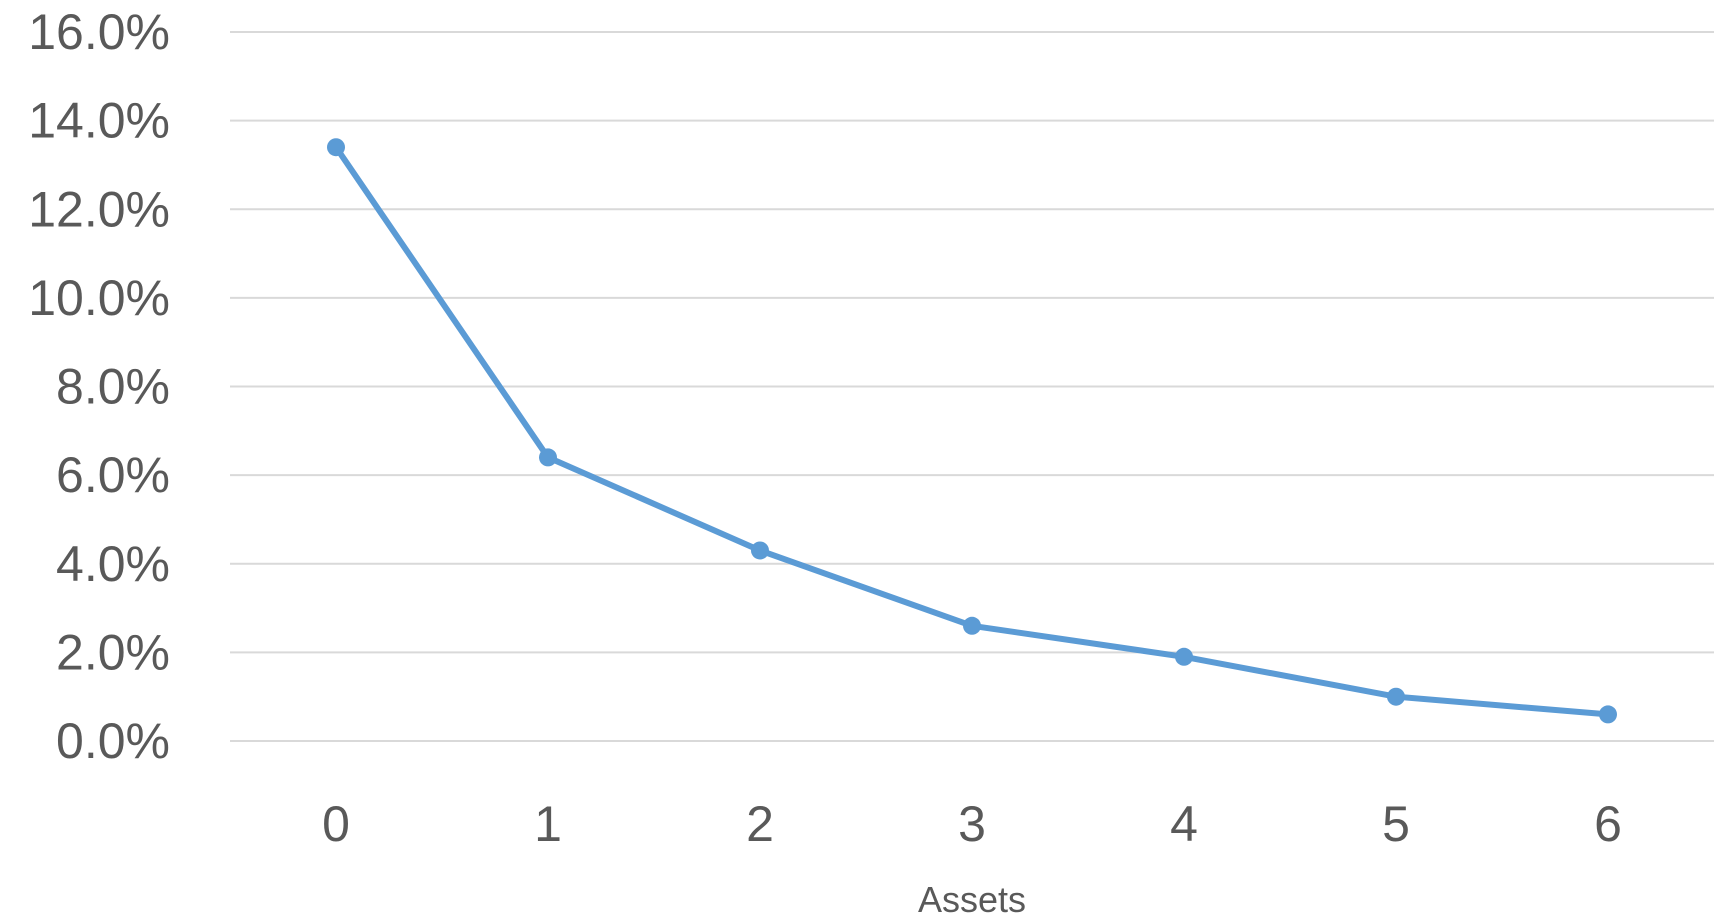 The image size is (1714, 918). I want to click on y-tick-label: 14.0%, so click(99, 121).